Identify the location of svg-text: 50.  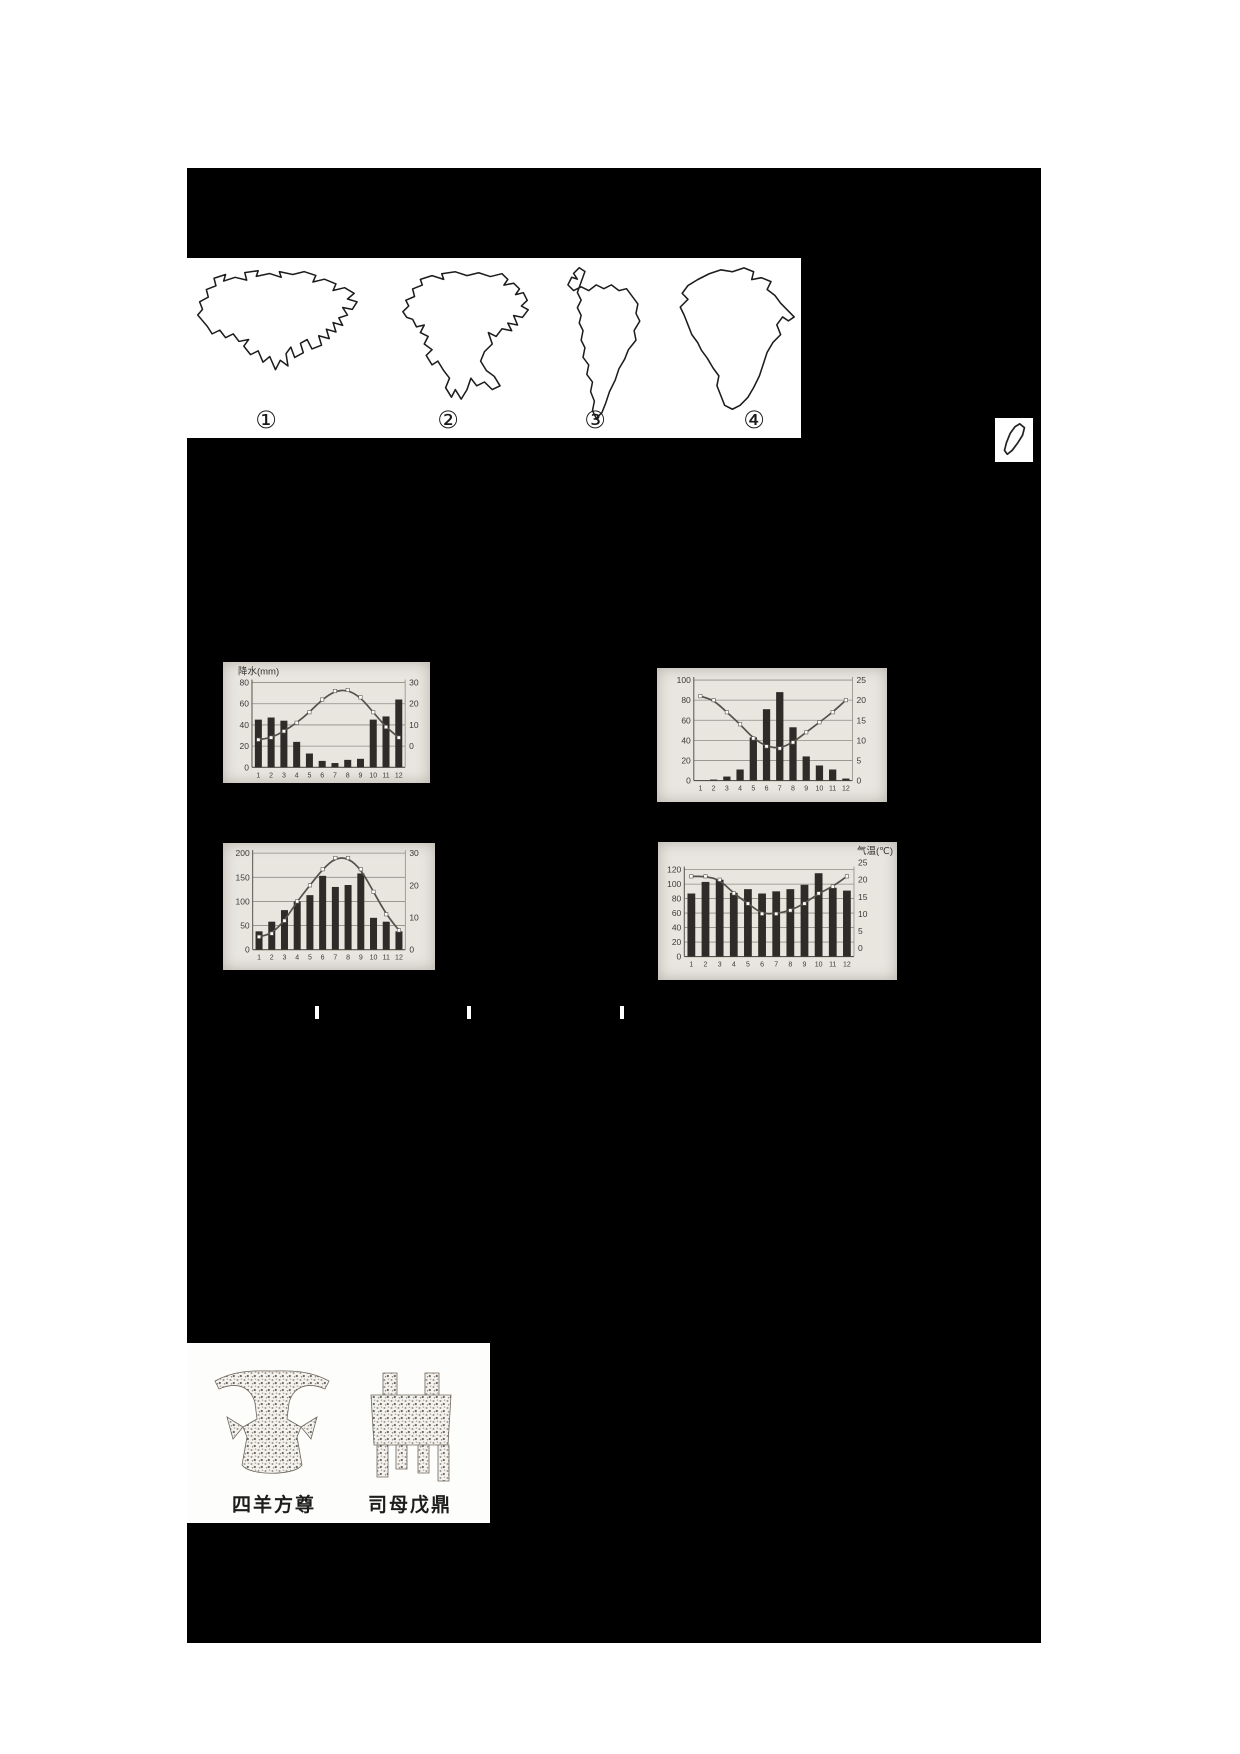
(245, 926).